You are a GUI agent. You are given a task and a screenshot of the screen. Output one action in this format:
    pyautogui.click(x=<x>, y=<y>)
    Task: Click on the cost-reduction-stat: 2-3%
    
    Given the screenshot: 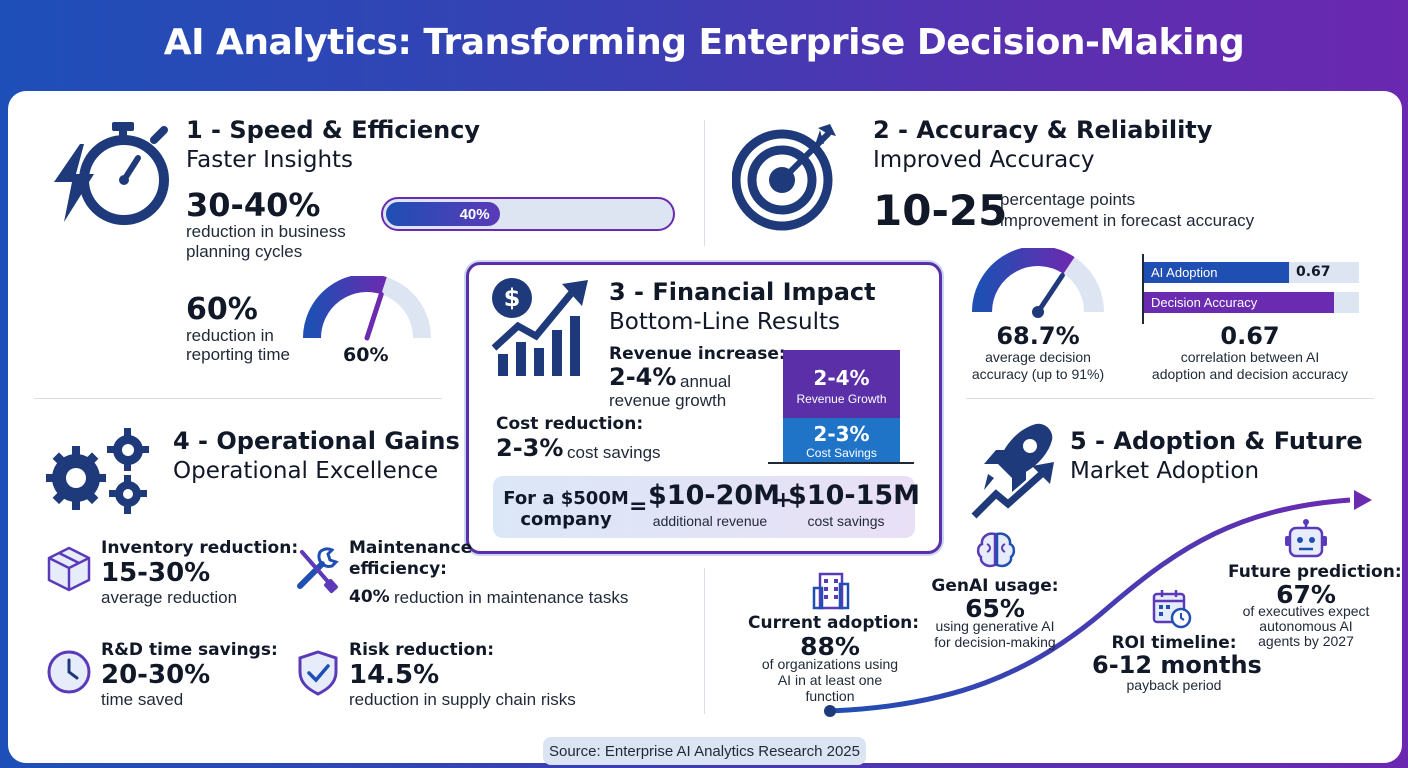 What is the action you would take?
    pyautogui.click(x=530, y=448)
    